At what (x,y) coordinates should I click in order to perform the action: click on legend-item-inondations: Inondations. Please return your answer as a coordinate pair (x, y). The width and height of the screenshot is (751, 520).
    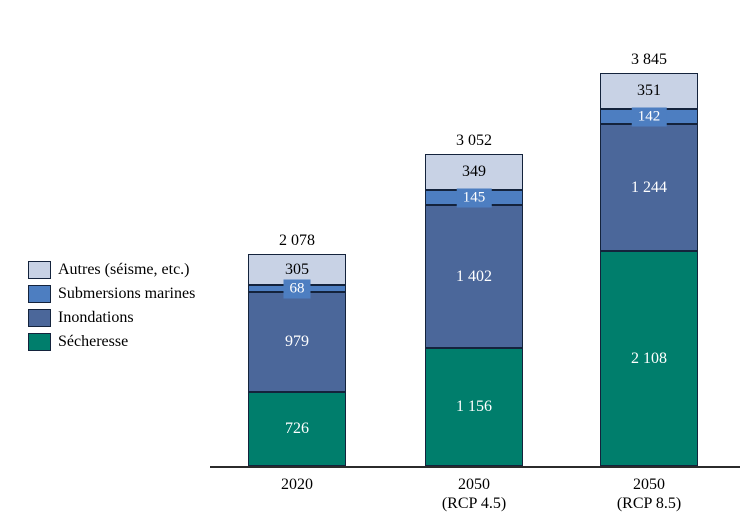
    Looking at the image, I should click on (111, 318).